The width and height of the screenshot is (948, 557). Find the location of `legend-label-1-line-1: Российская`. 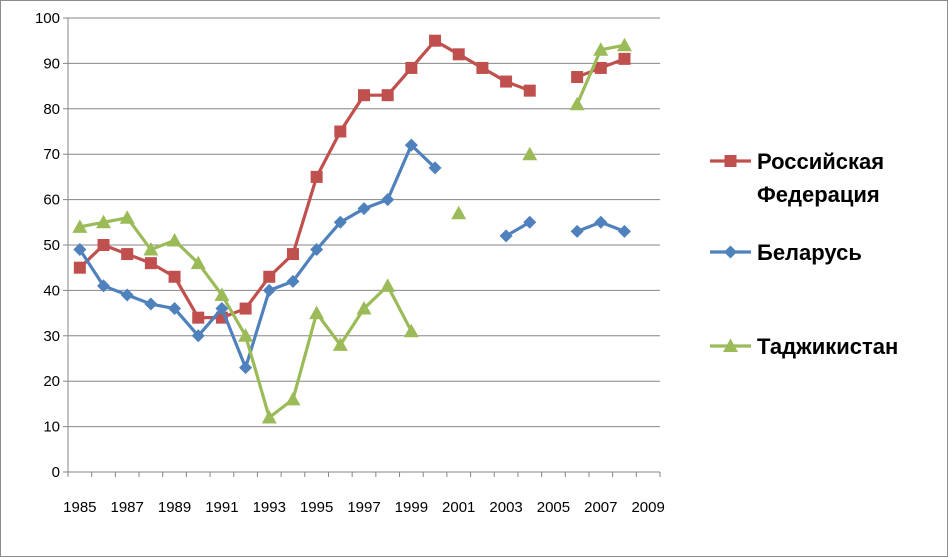

legend-label-1-line-1: Российская is located at coordinates (820, 161).